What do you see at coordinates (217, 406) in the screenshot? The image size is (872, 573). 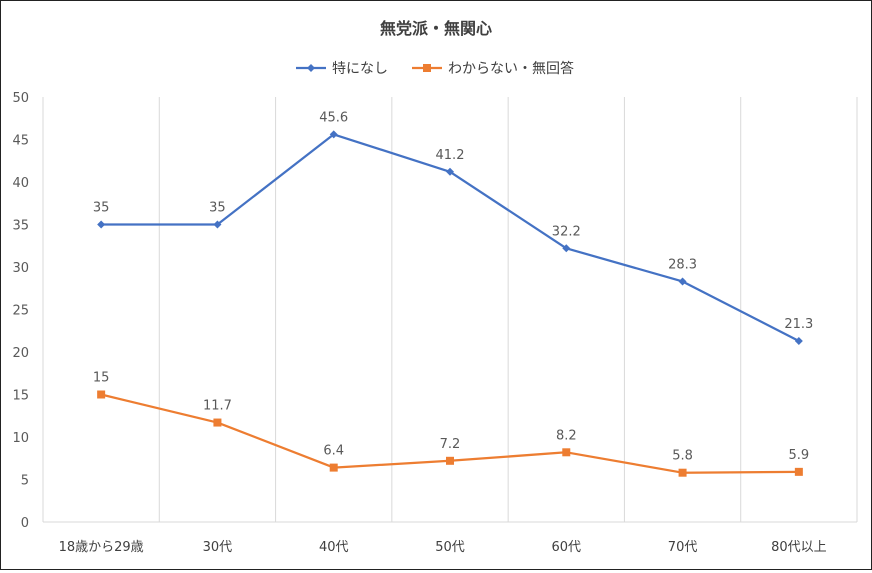 I see `data-label: 11.7` at bounding box center [217, 406].